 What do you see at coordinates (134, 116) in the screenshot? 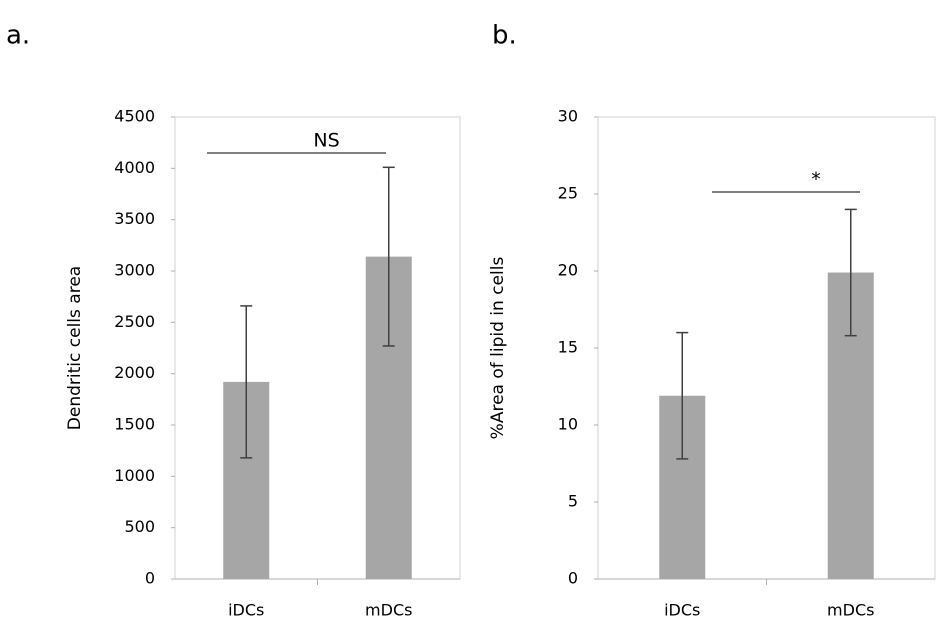
I see `y-tick-label: 4500` at bounding box center [134, 116].